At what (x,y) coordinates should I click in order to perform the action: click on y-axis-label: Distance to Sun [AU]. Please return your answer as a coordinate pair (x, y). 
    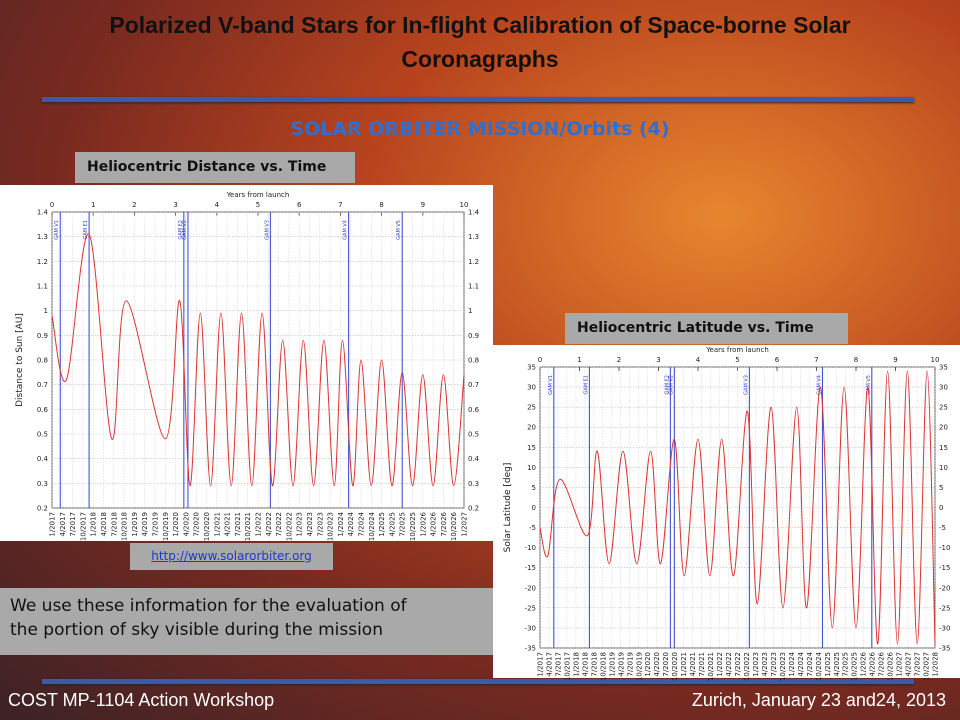
    Looking at the image, I should click on (20, 360).